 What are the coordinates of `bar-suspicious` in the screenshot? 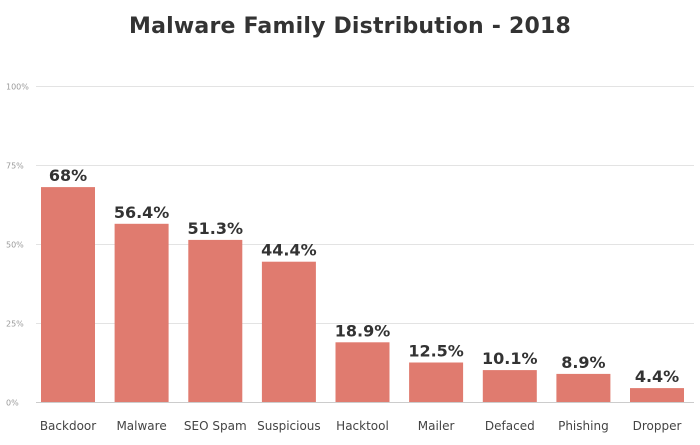 It's located at (288, 331).